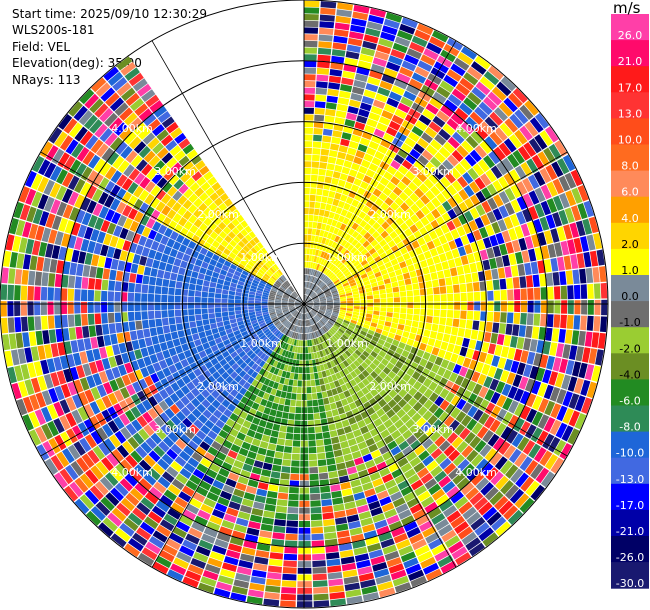  I want to click on colorbar-tick-label: -13.0, so click(630, 479).